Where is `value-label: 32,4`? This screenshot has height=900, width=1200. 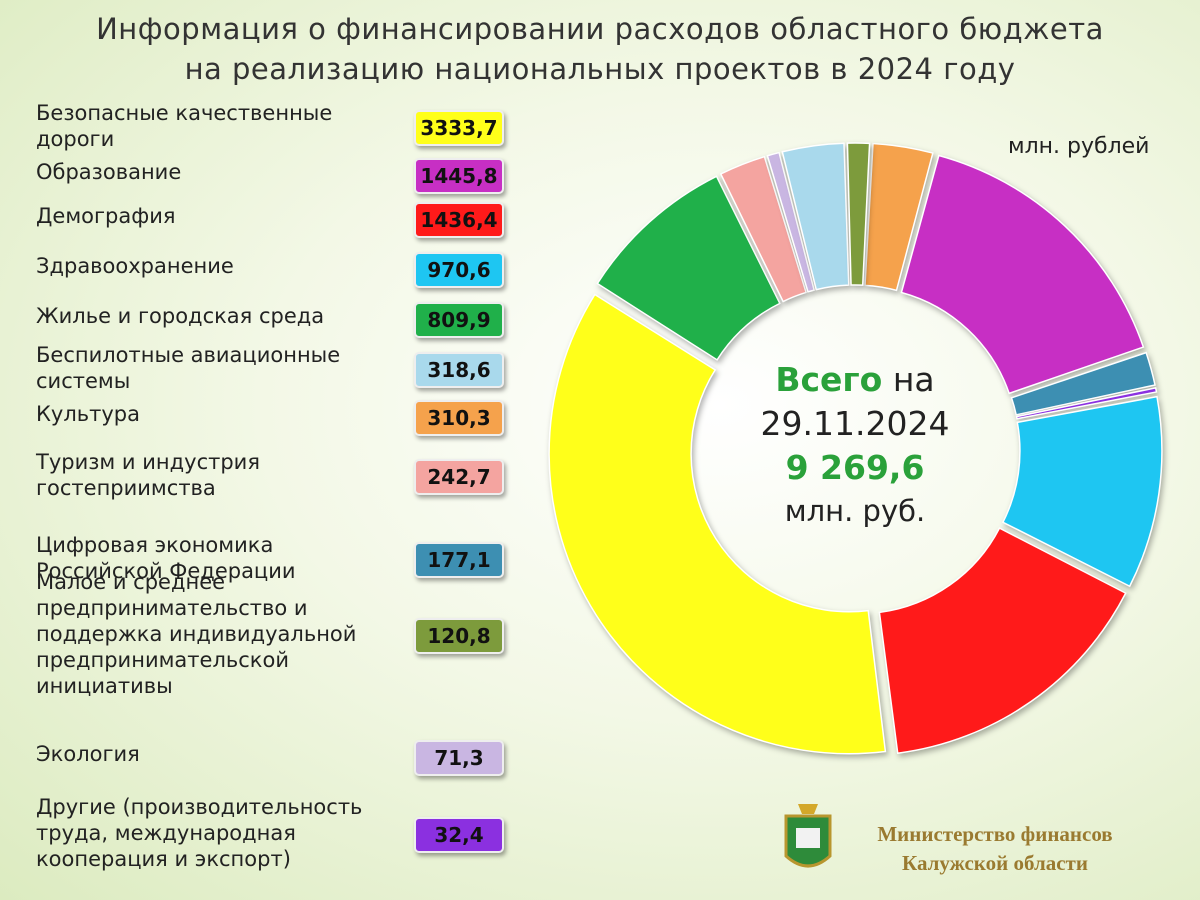 value-label: 32,4 is located at coordinates (459, 835).